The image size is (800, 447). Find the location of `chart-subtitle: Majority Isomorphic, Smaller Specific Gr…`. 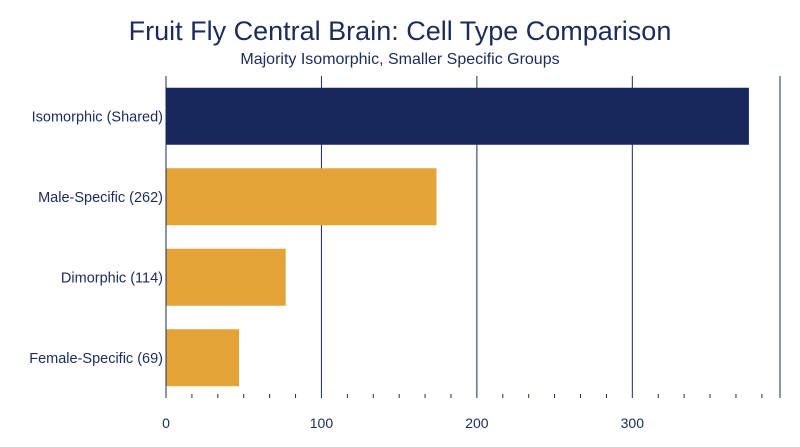

chart-subtitle: Majority Isomorphic, Smaller Specific Gr… is located at coordinates (400, 59).